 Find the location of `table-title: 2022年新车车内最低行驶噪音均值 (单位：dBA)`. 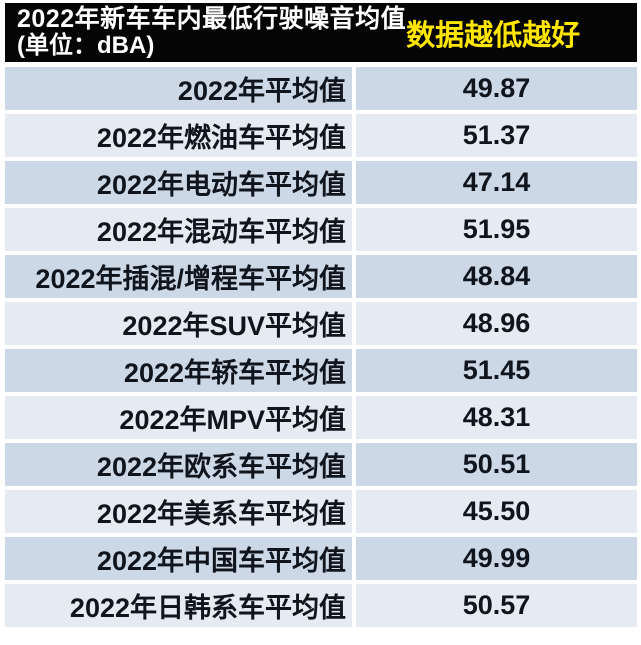

table-title: 2022年新车车内最低行驶噪音均值 (单位：dBA) is located at coordinates (205, 32).